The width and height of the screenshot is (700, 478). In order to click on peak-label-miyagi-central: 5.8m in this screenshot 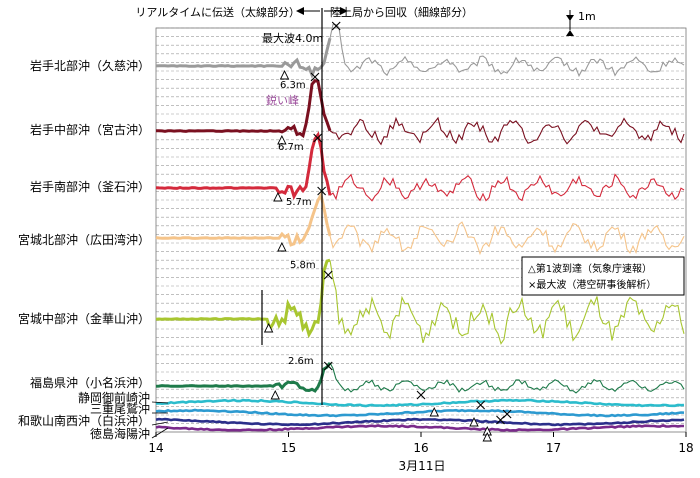, I will do `click(303, 265)`.